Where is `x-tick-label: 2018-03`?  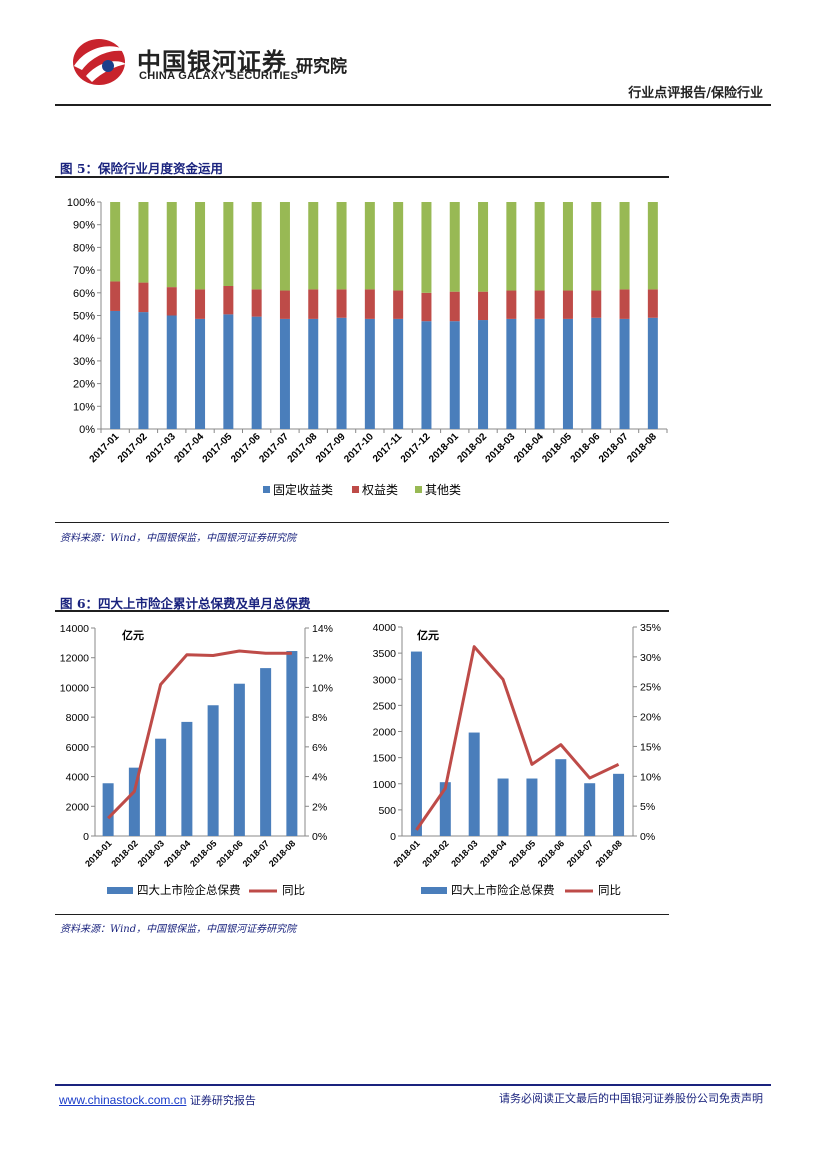 x-tick-label: 2018-03 is located at coordinates (501, 448).